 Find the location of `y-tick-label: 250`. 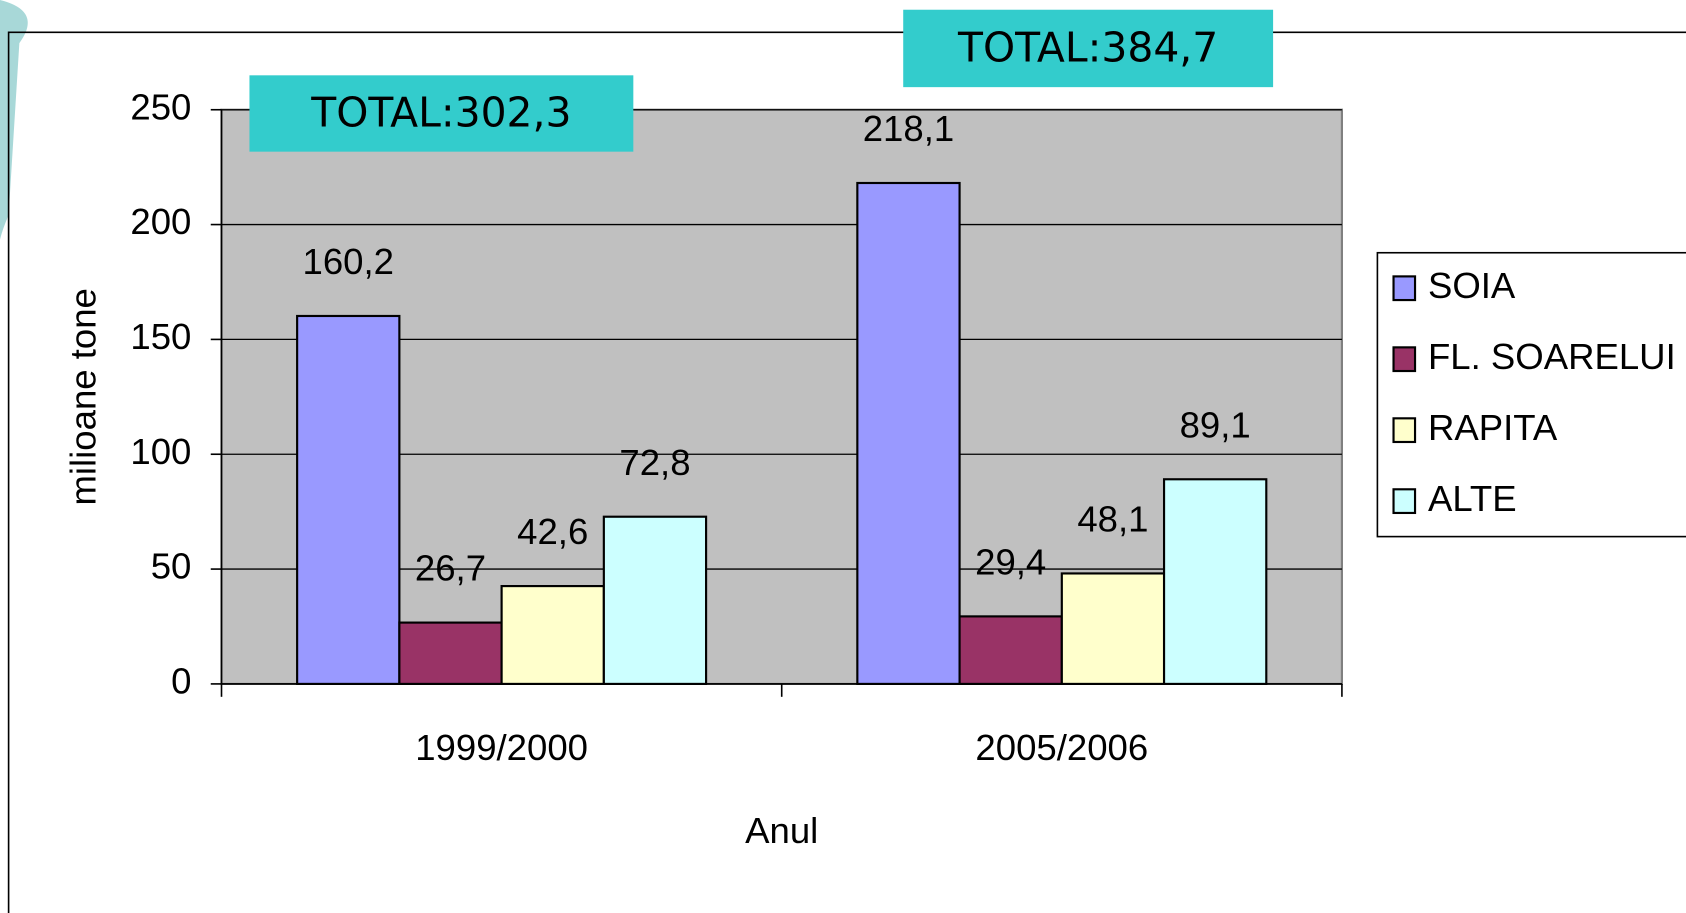

y-tick-label: 250 is located at coordinates (160, 106).